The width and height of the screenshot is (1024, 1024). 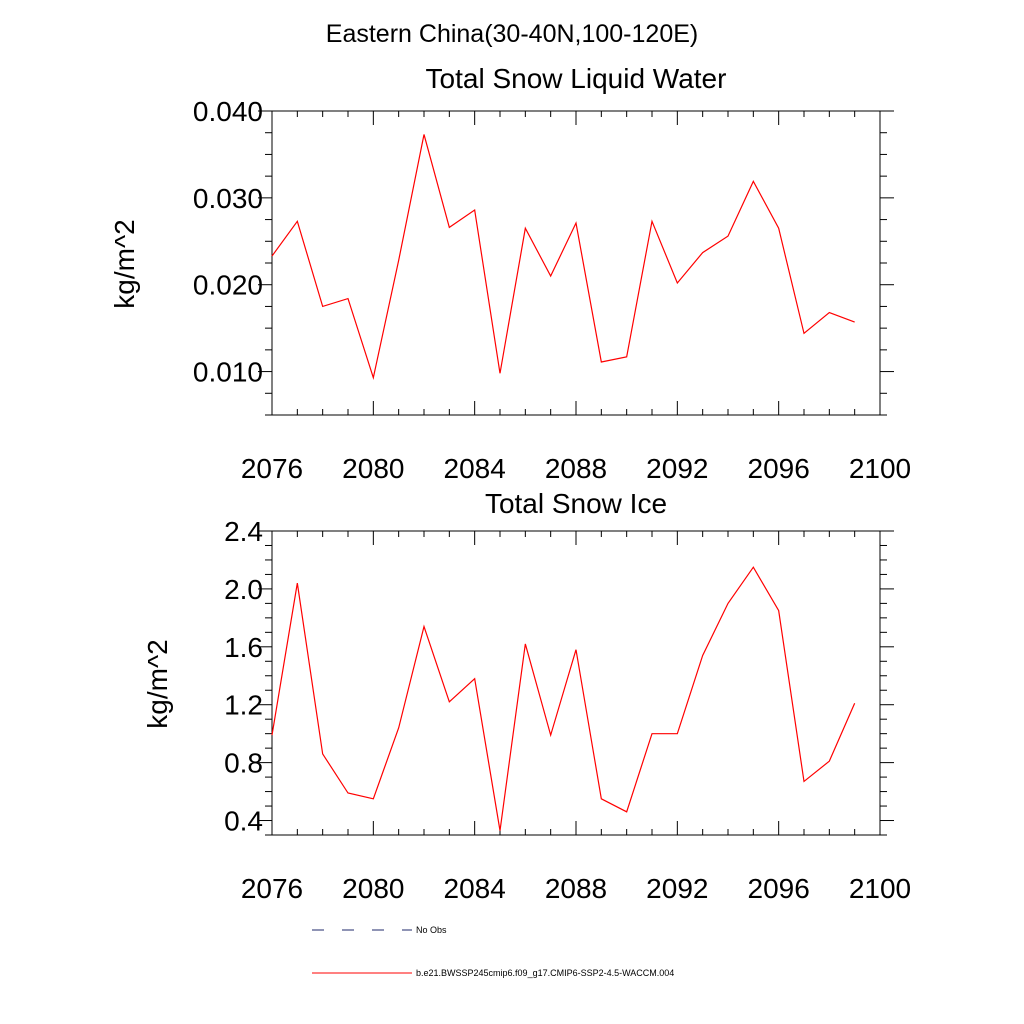 I want to click on y-tick-label: 0.010, so click(x=228, y=372).